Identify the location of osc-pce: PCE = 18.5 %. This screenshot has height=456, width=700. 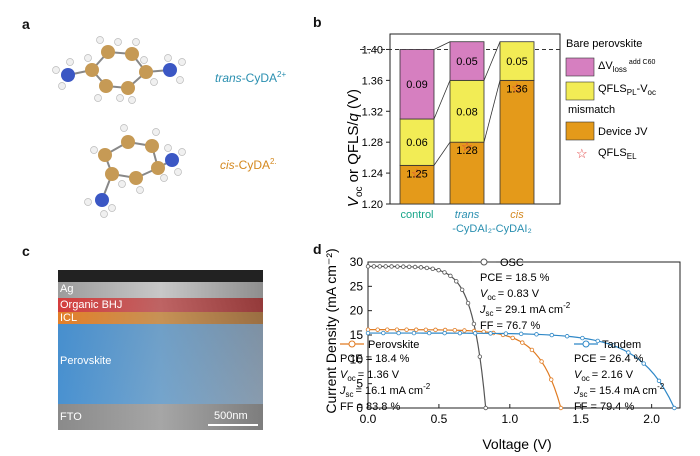
(515, 278).